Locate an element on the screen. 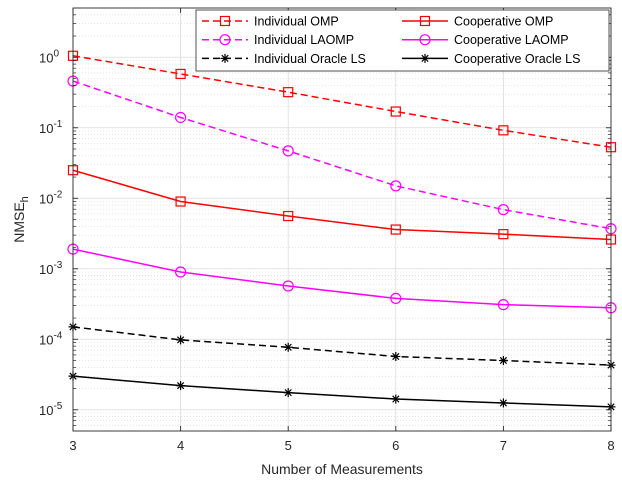  x-tick-label: 6 is located at coordinates (395, 445).